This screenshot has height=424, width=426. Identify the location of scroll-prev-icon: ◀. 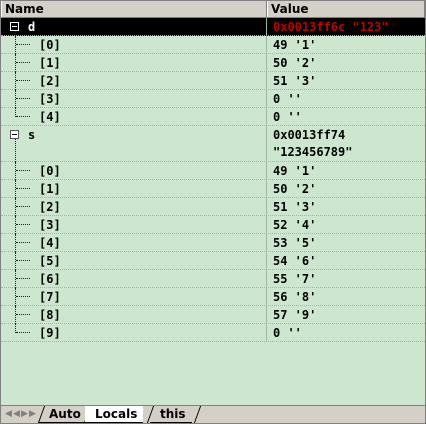
(16, 414).